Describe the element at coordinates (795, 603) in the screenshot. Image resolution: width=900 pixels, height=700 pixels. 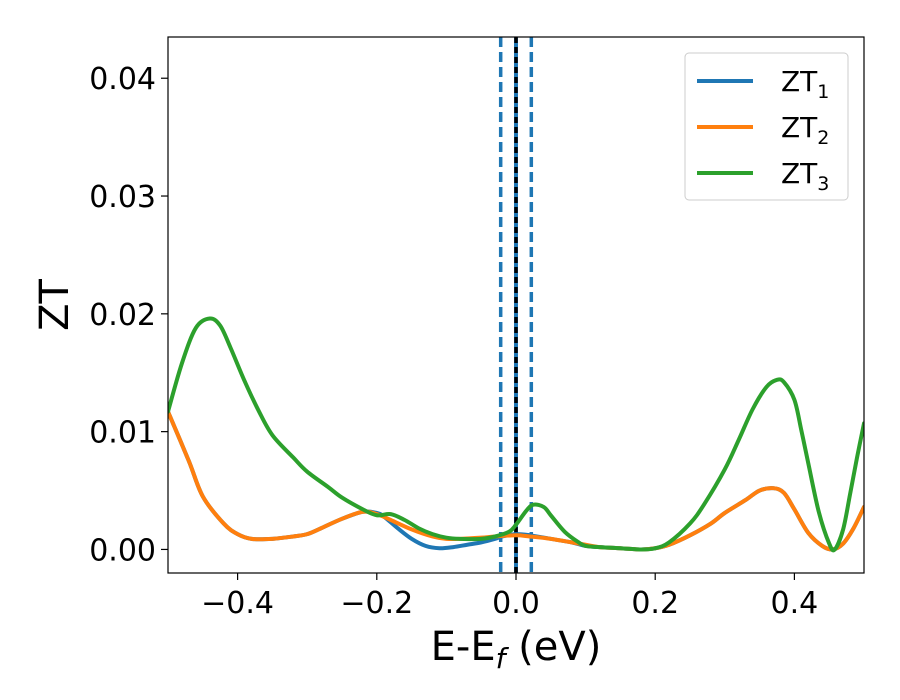
I see `x-tick-label: 0.4` at that location.